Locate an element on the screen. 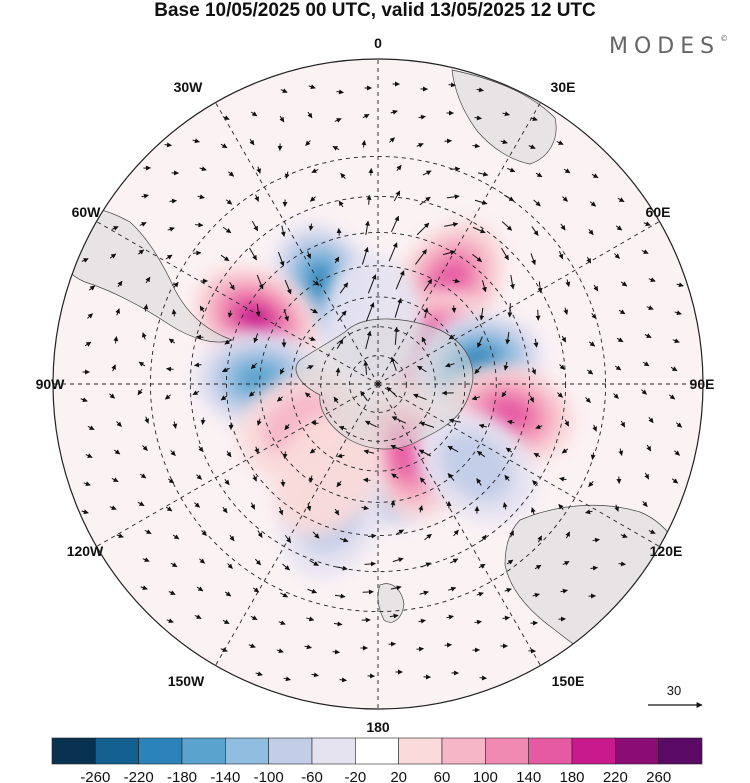  longitude-label: 0 is located at coordinates (378, 43).